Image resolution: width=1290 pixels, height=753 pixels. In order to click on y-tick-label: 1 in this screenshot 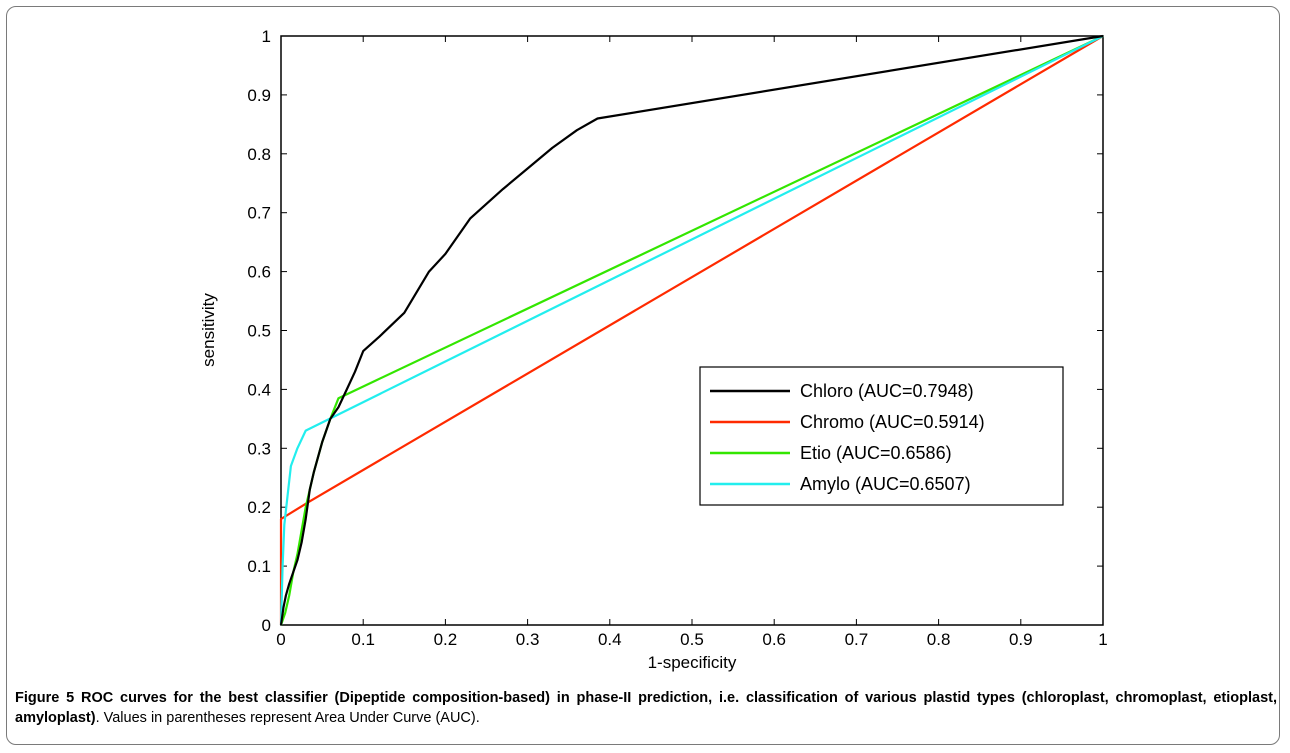, I will do `click(266, 36)`.